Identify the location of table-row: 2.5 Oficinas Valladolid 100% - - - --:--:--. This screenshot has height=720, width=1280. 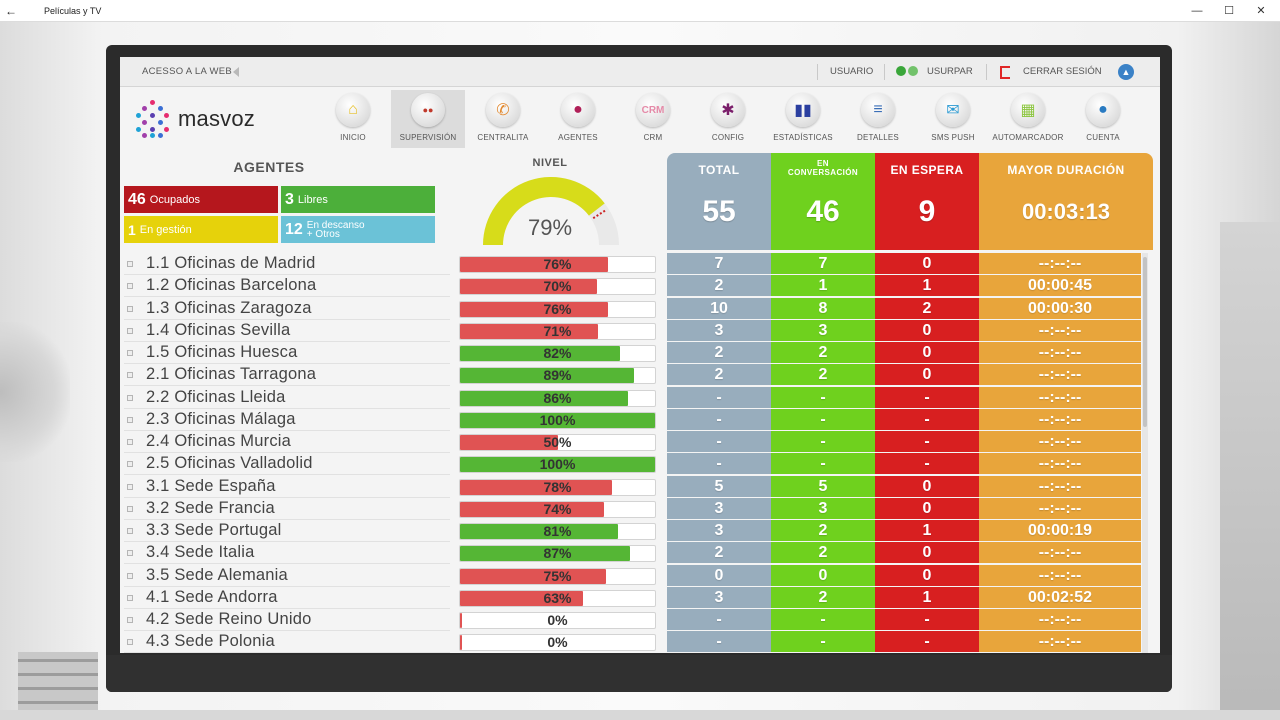
(640, 464).